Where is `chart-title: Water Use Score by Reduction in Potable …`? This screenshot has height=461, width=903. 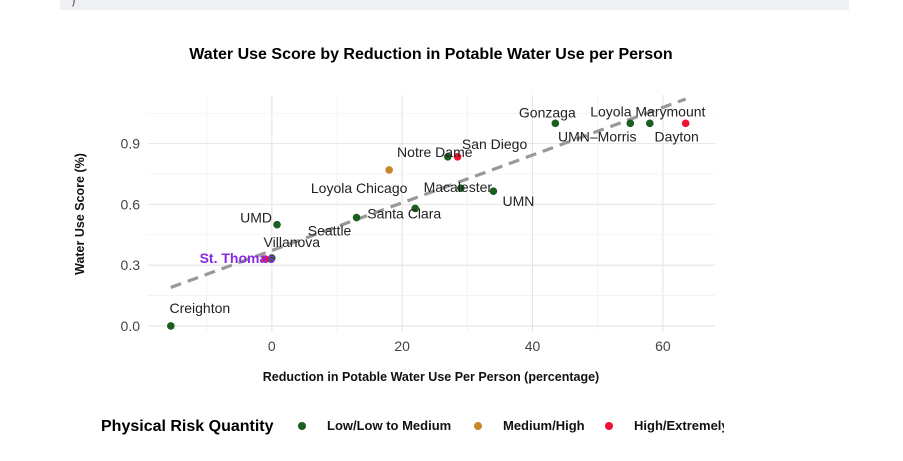
chart-title: Water Use Score by Reduction in Potable … is located at coordinates (430, 54).